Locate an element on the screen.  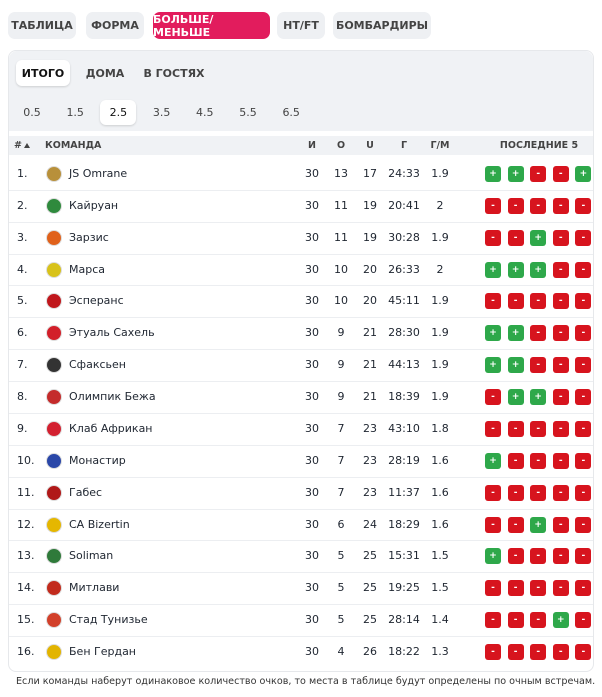
threshold: 4.5 is located at coordinates (205, 112).